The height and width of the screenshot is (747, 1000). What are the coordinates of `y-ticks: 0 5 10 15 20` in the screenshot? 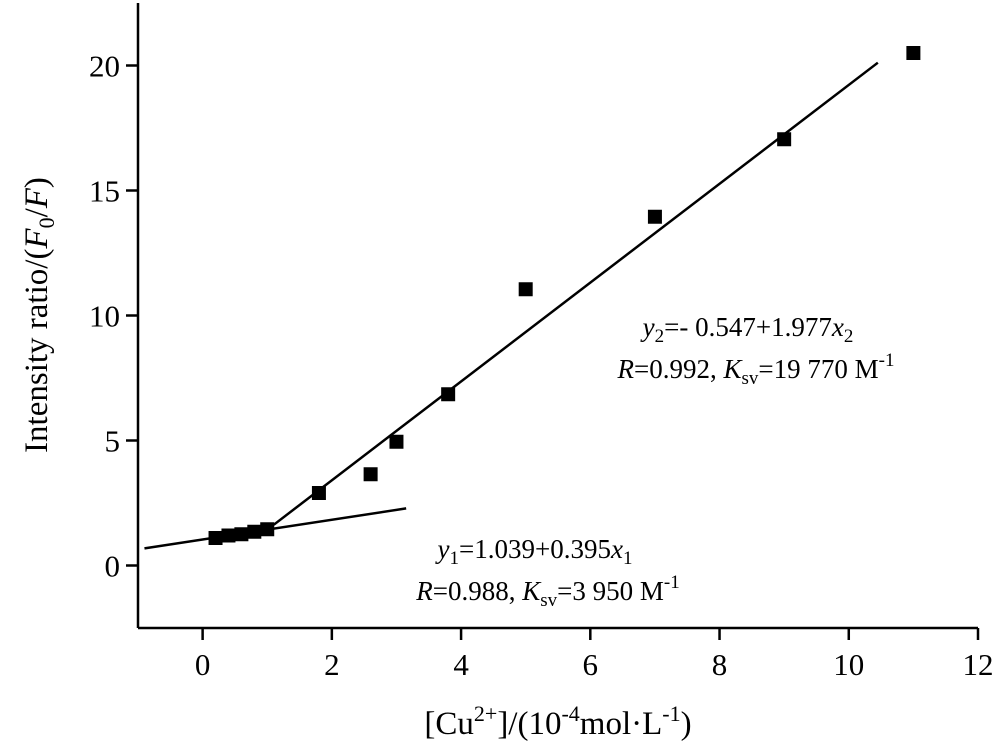 It's located at (113, 316).